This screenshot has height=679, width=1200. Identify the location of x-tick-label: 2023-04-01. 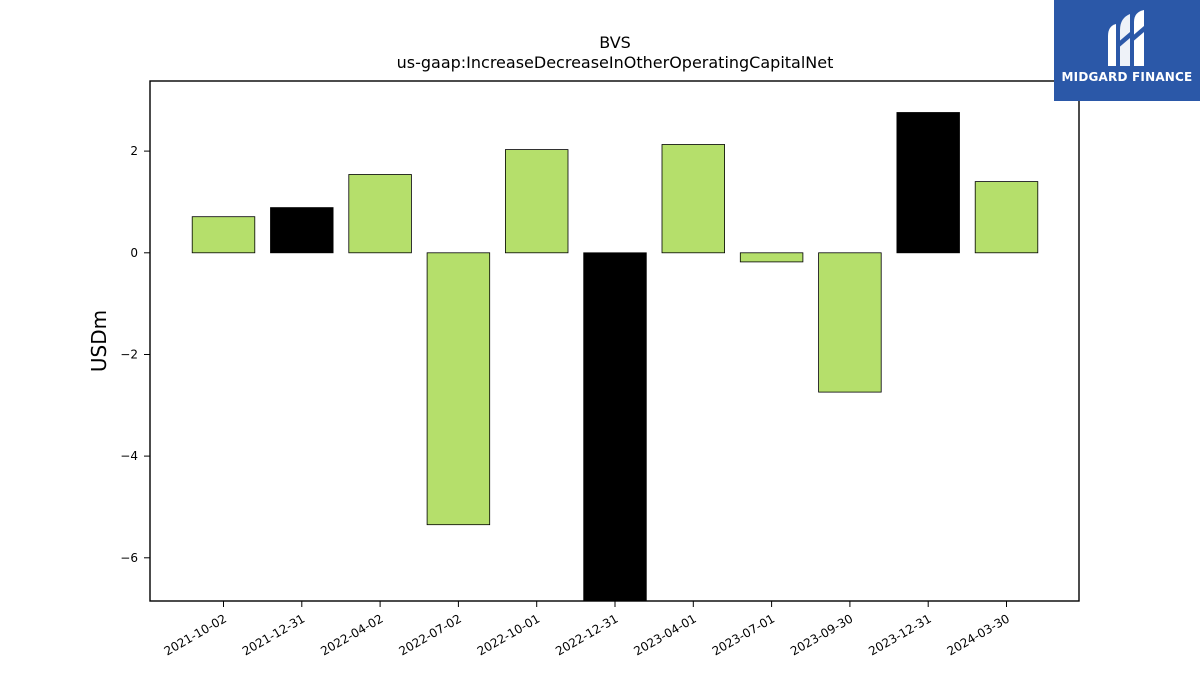
(664, 634).